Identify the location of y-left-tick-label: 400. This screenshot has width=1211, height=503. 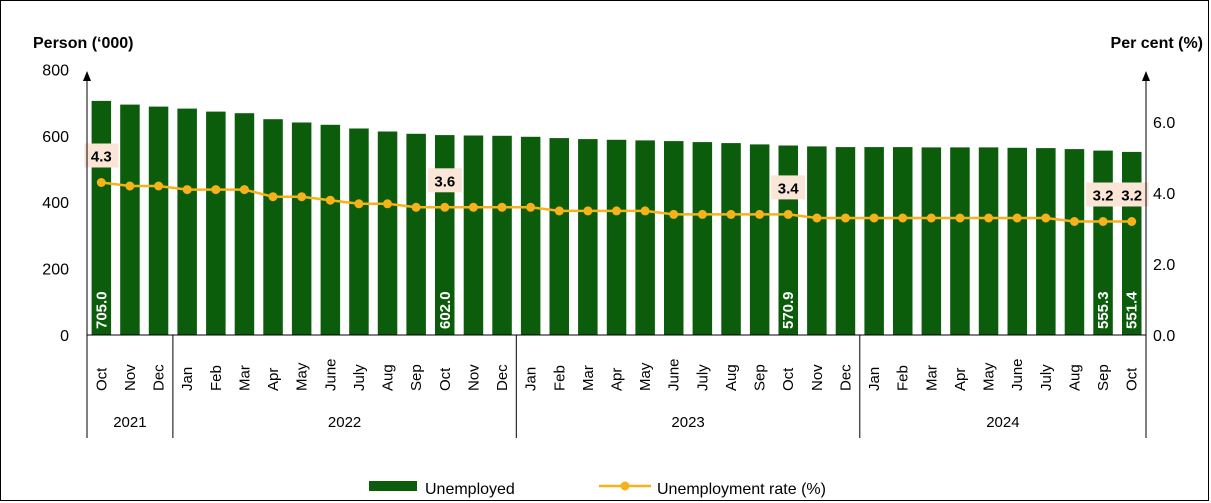
(55, 203).